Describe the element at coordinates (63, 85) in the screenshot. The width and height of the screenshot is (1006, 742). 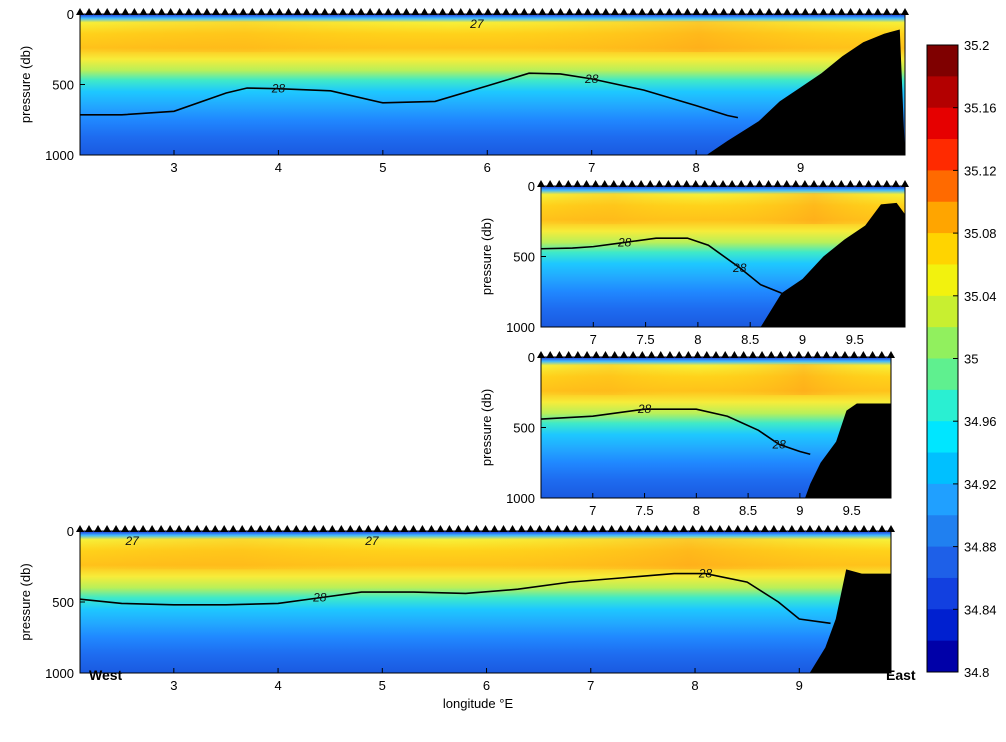
I see `y-tick-label: 500` at that location.